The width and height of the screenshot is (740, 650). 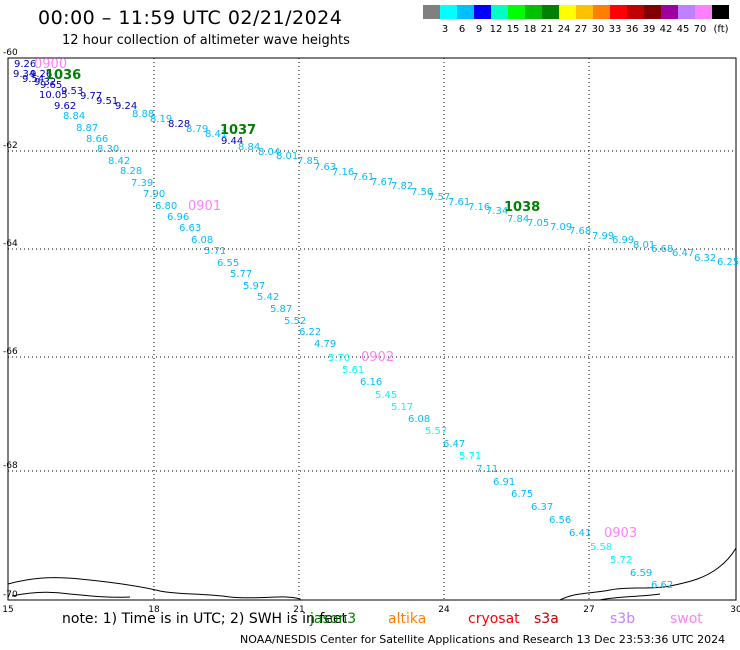 What do you see at coordinates (504, 482) in the screenshot?
I see `swh-value: 6.91` at bounding box center [504, 482].